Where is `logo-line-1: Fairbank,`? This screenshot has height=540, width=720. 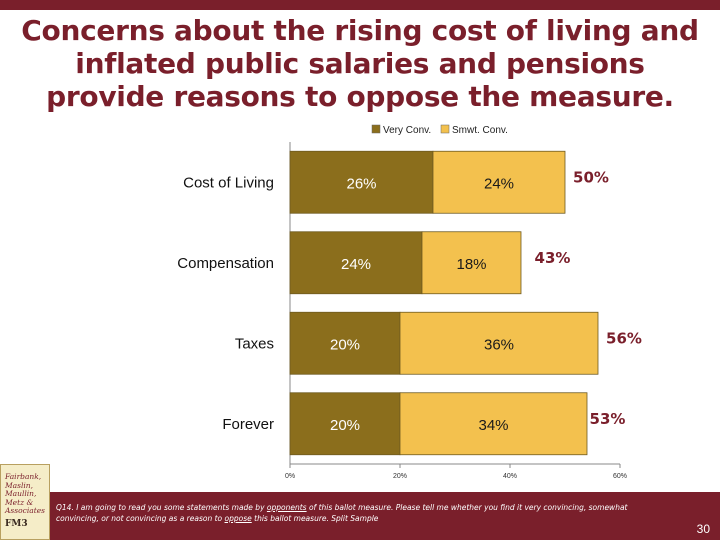
logo-line-1: Fairbank, is located at coordinates (23, 476).